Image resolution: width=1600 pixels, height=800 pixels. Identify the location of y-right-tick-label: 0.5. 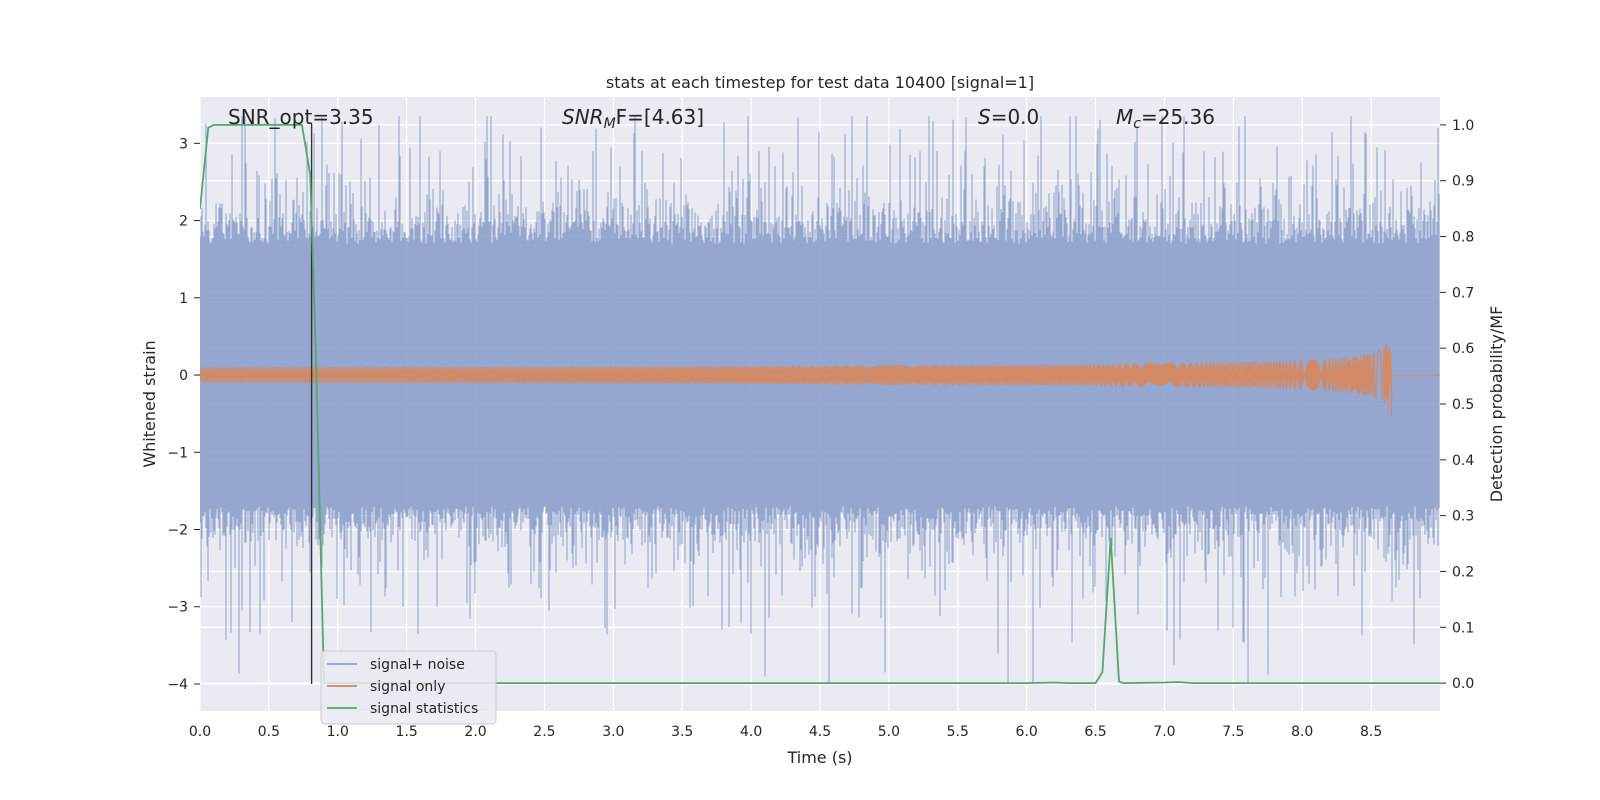
(1463, 405).